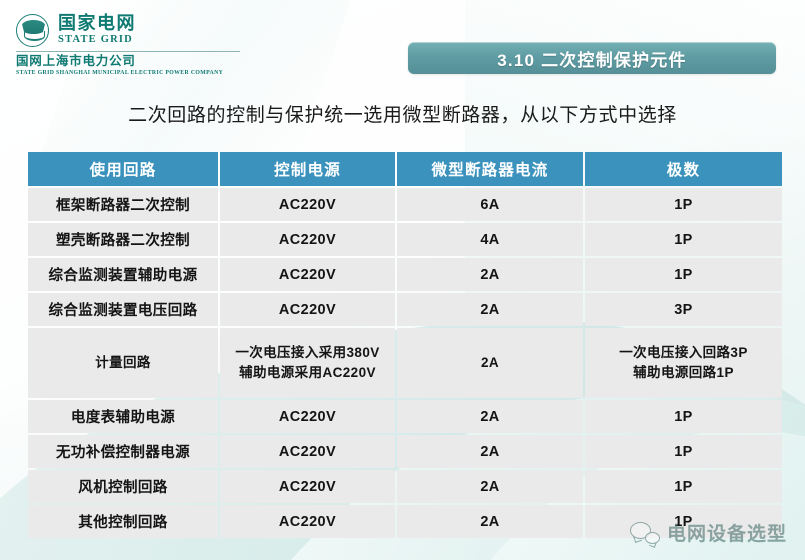 This screenshot has height=560, width=805. What do you see at coordinates (32, 30) in the screenshot?
I see `state-grid-emblem-icon` at bounding box center [32, 30].